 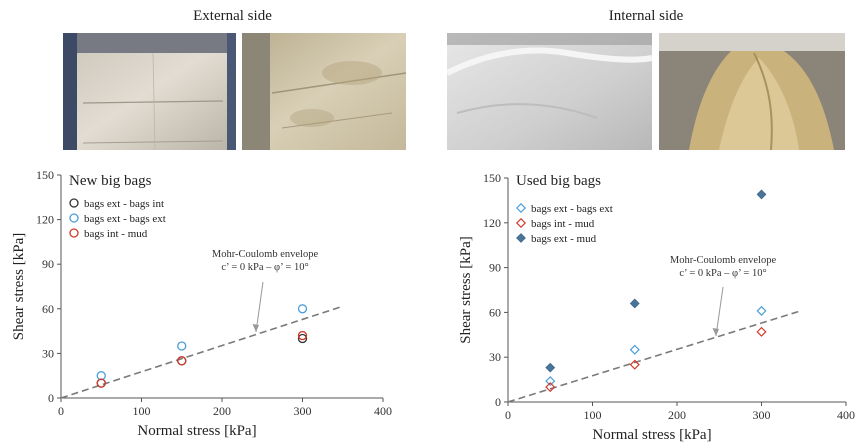 I want to click on chart-title: Used big bags, so click(x=558, y=181).